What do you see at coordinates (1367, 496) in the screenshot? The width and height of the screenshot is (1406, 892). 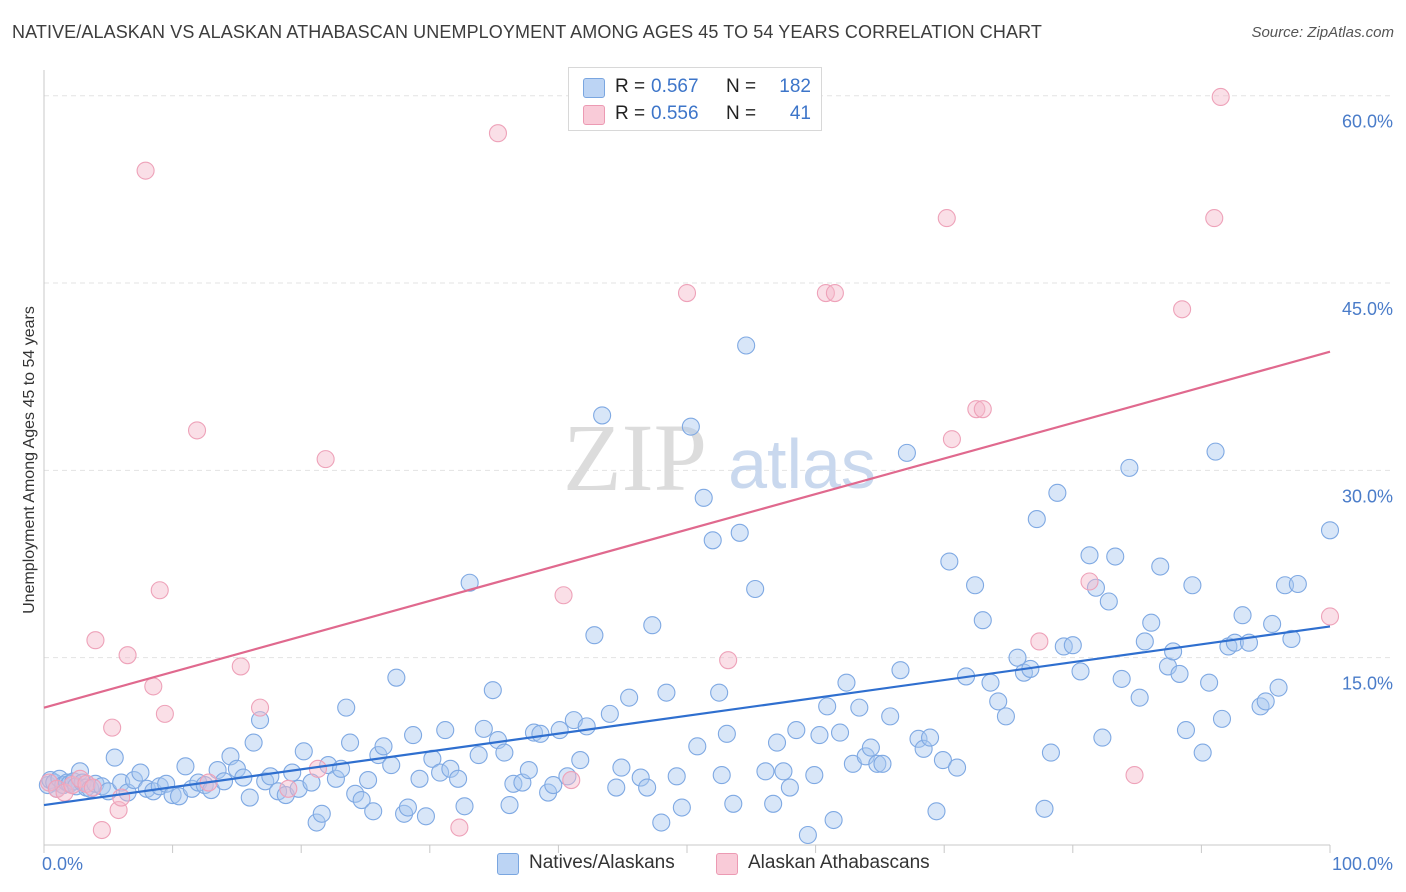 I see `y-tick-label: 30.0%` at bounding box center [1367, 496].